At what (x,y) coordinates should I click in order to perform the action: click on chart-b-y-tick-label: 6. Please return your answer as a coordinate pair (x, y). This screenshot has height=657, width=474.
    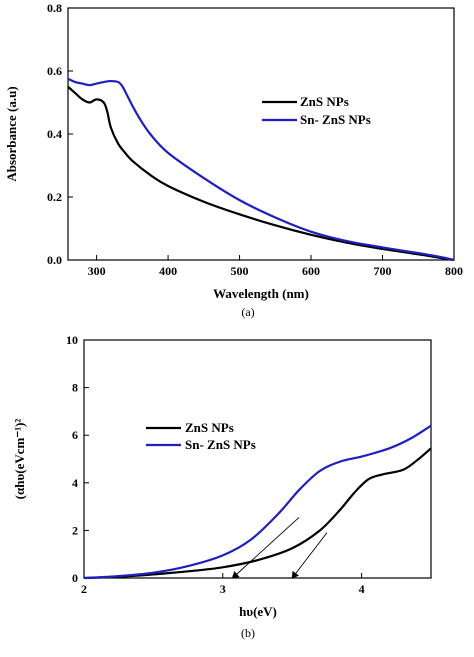
    Looking at the image, I should click on (75, 435).